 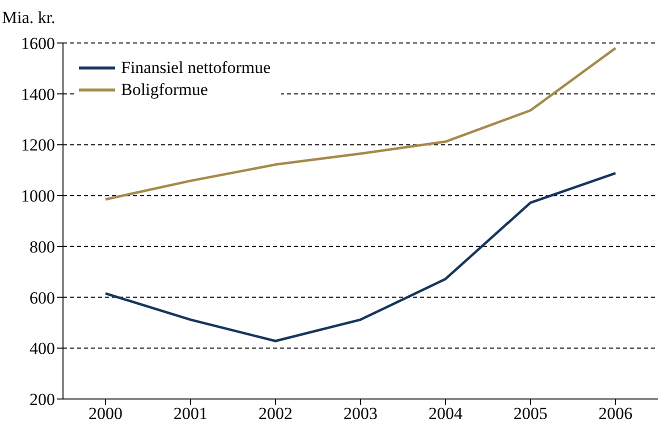 What do you see at coordinates (531, 414) in the screenshot?
I see `x-tick-label: 2005` at bounding box center [531, 414].